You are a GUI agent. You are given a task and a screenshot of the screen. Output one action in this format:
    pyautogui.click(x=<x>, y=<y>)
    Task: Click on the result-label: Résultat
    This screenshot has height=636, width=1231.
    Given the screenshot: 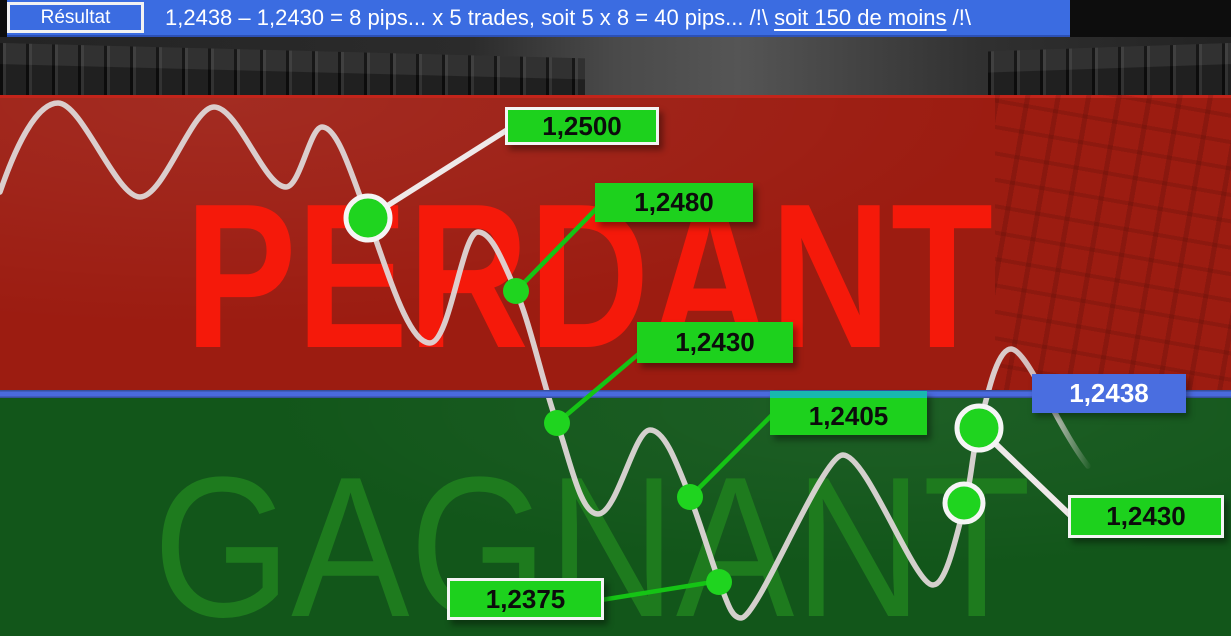 What is the action you would take?
    pyautogui.click(x=75, y=17)
    